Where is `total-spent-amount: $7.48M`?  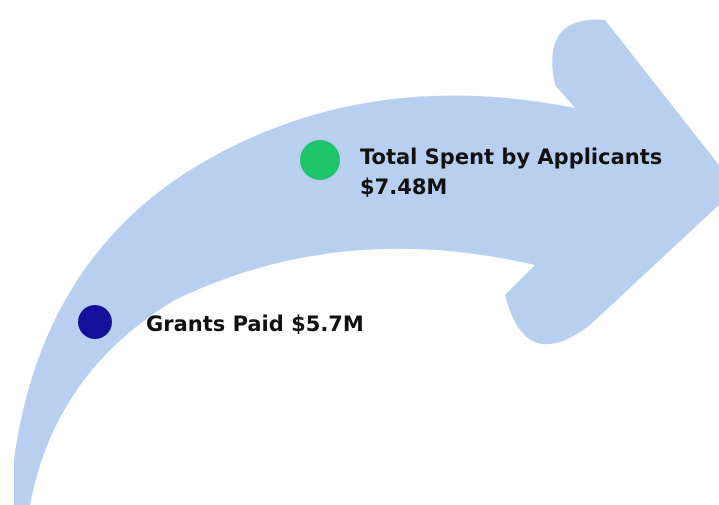 total-spent-amount: $7.48M is located at coordinates (404, 187).